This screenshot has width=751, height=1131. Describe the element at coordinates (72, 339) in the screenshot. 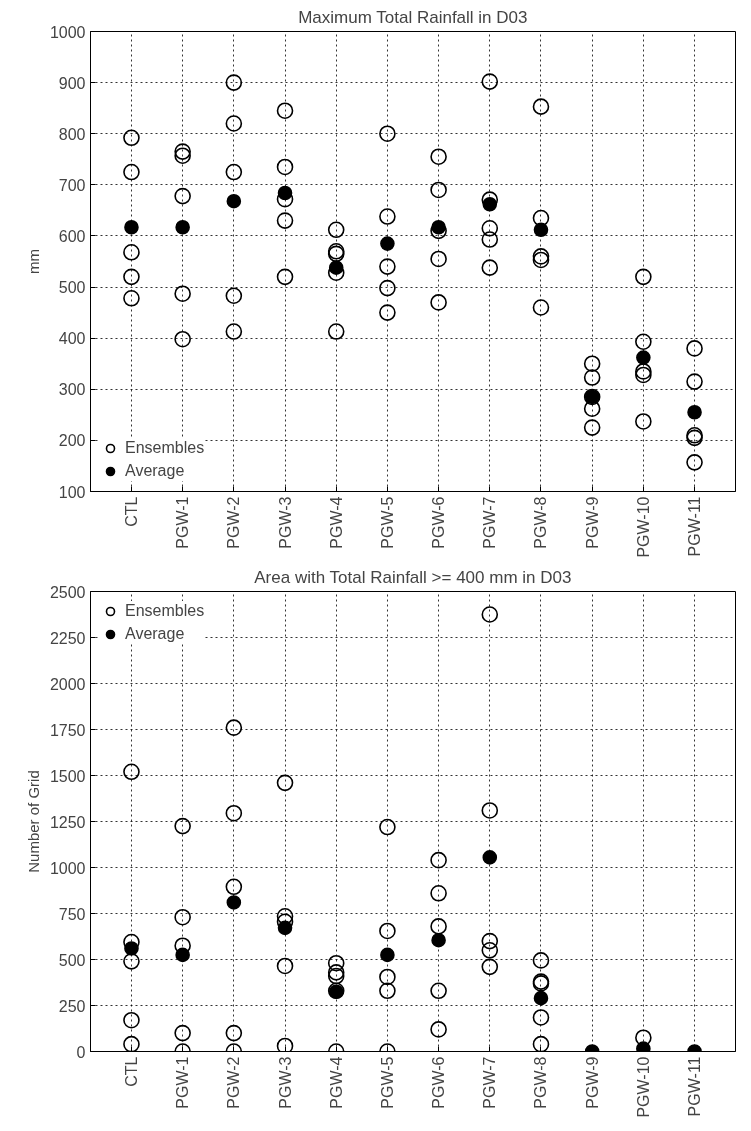

I see `y-tick-label: 400` at that location.